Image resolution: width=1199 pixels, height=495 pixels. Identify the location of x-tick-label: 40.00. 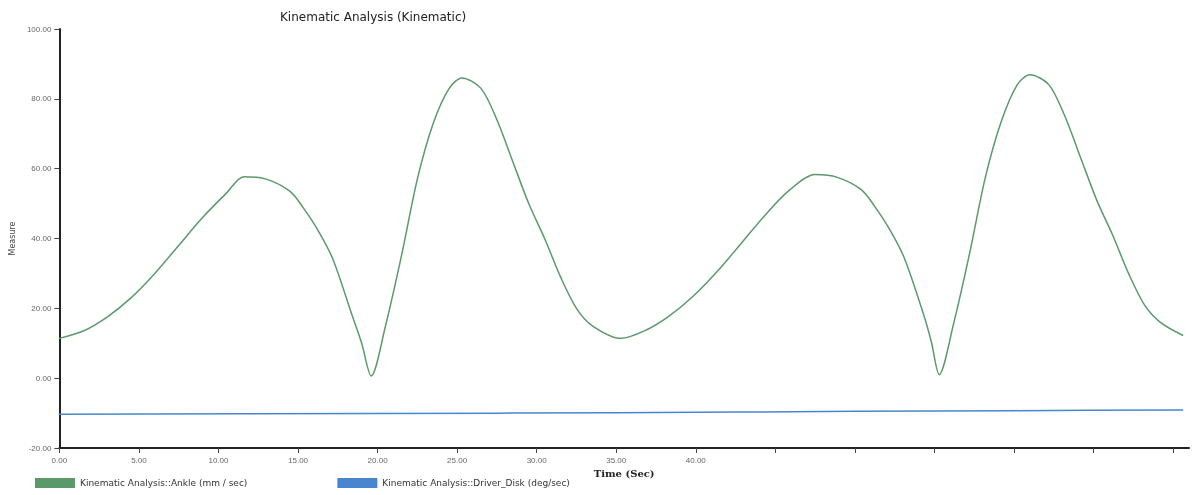
(696, 460).